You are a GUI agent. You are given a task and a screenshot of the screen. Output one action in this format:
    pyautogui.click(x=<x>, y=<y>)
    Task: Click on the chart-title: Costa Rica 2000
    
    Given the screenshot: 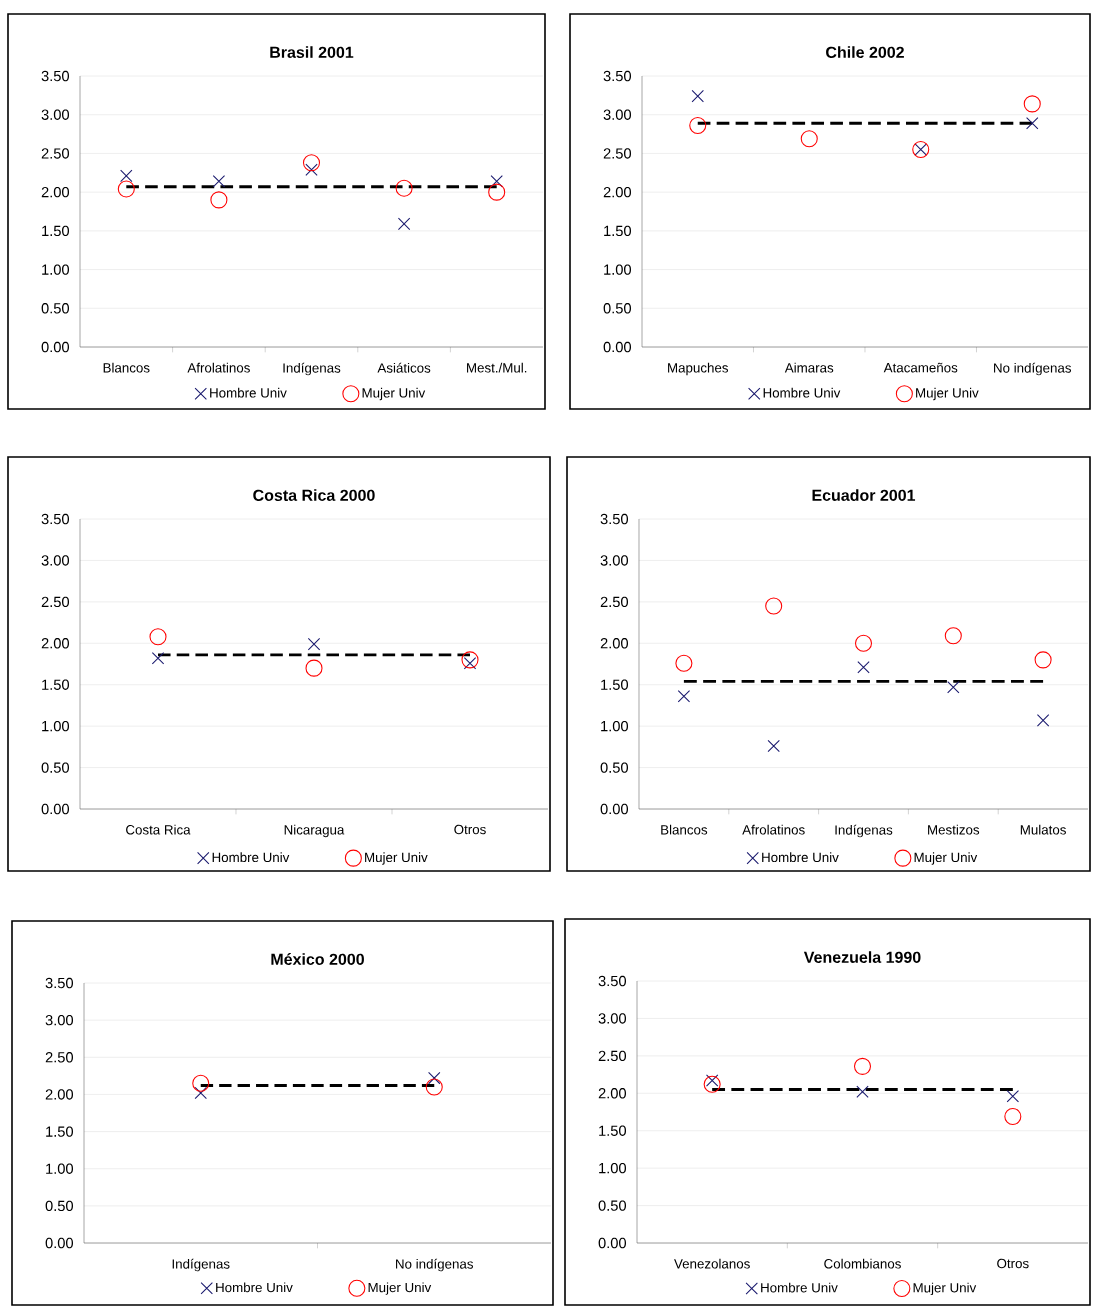 What is the action you would take?
    pyautogui.click(x=314, y=495)
    